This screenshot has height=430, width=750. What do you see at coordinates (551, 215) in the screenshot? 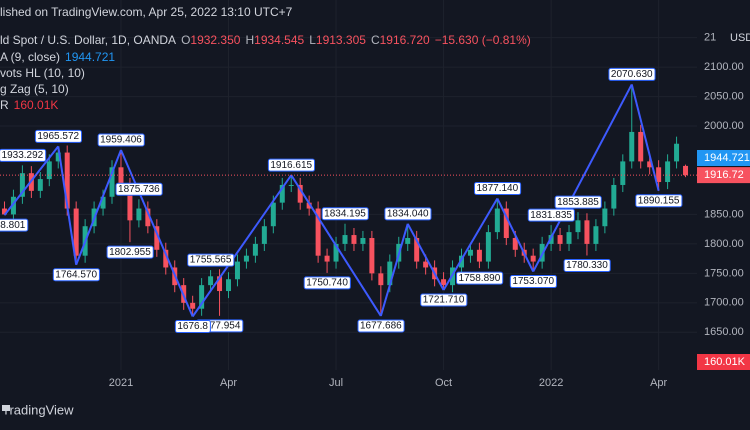
I see `pivot-label: 1831.835` at bounding box center [551, 215].